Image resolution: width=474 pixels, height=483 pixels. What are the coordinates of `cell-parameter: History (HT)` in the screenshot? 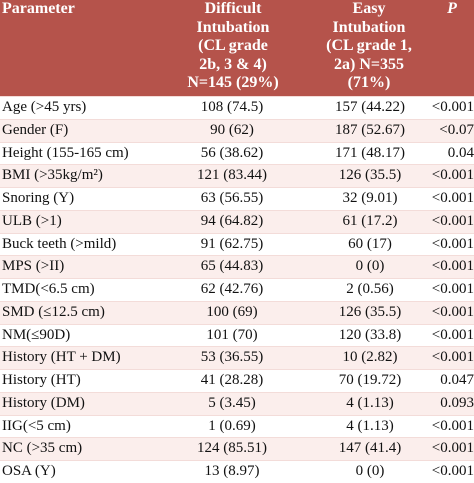 It's located at (41, 380).